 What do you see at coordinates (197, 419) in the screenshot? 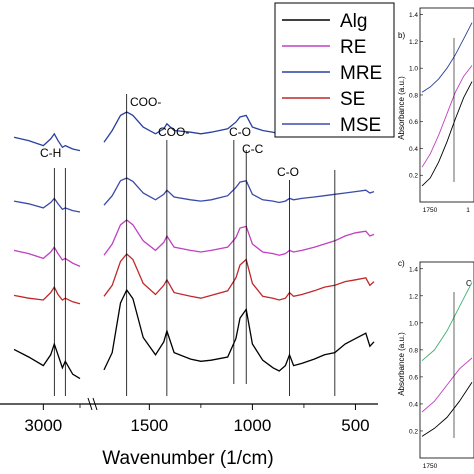
I see `x-tick-group: 3000 1500 1000 500` at bounding box center [197, 419].